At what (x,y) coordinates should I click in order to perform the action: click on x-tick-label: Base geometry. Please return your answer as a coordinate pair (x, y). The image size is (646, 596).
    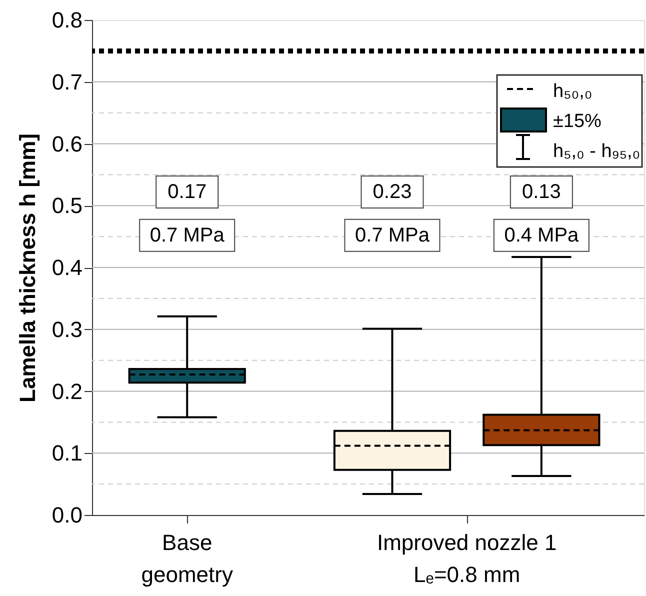
    Looking at the image, I should click on (187, 558).